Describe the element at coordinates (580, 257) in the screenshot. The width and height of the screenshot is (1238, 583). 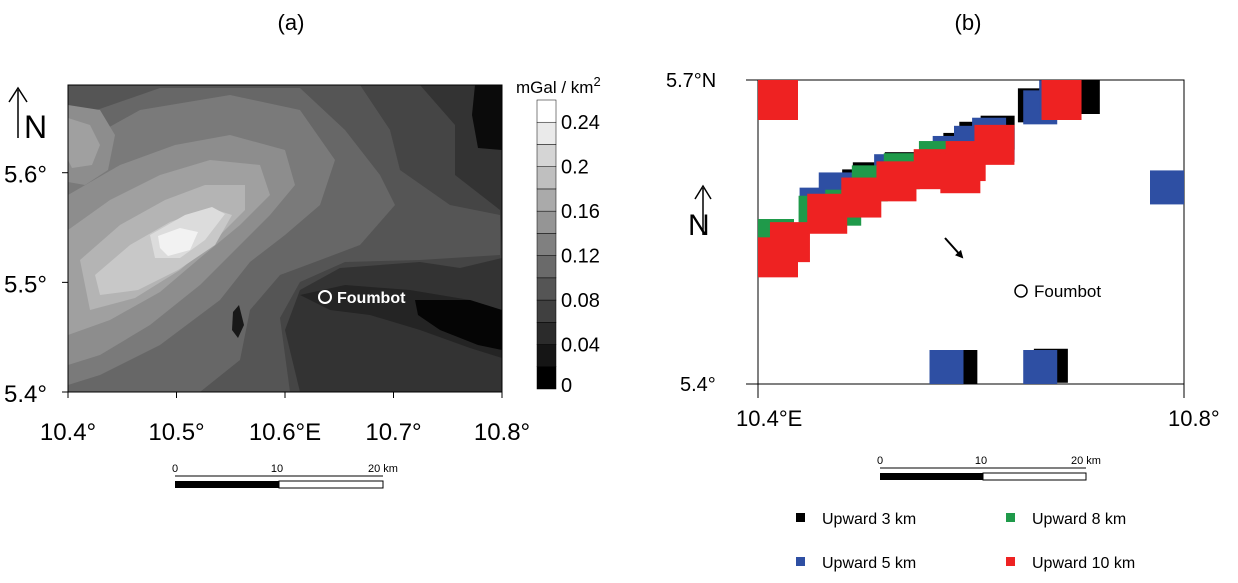
I see `colorbar-tick-label: 0.12` at that location.